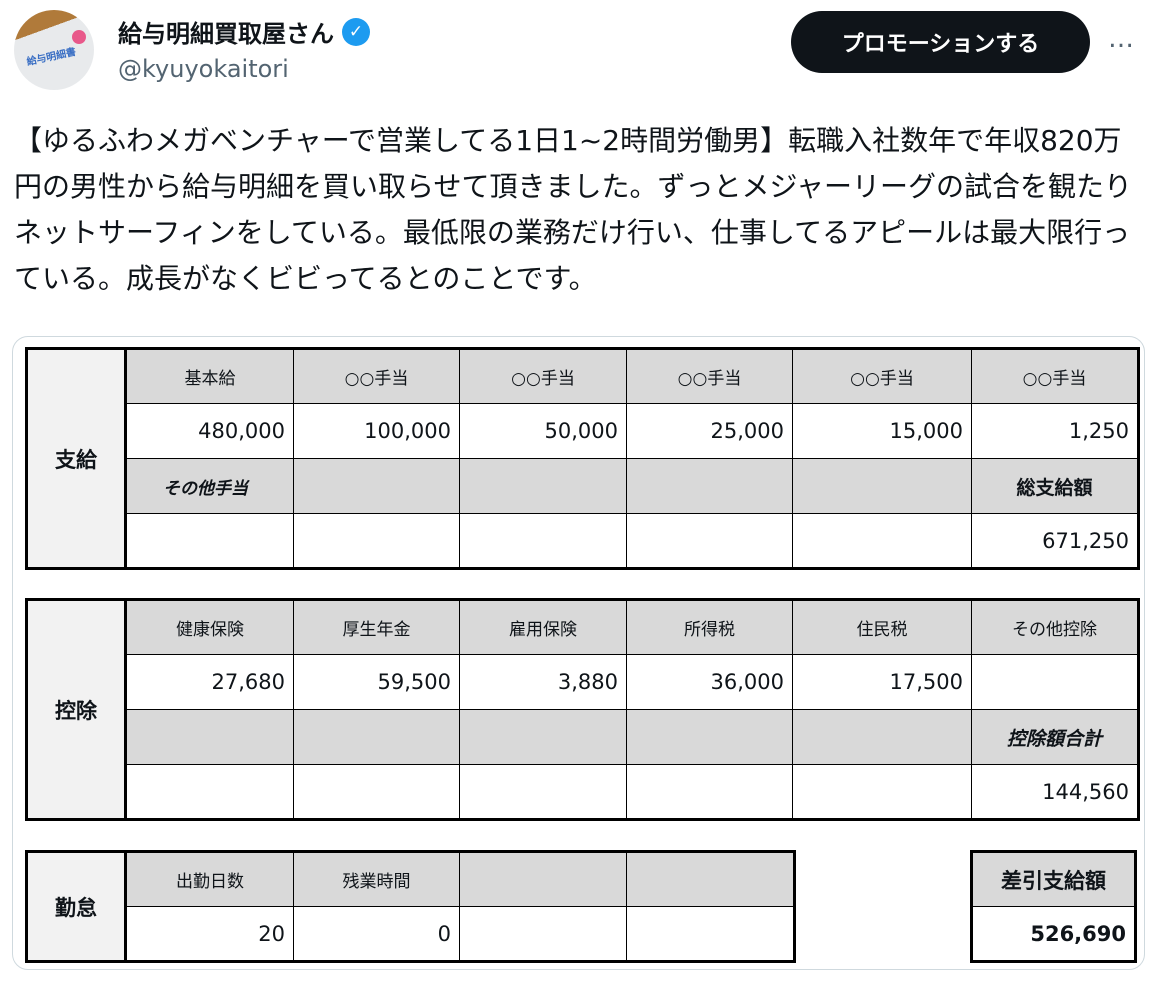  I want to click on attendance-table: 勤怠 出勤日数 残業時間 20 0, so click(410, 906).